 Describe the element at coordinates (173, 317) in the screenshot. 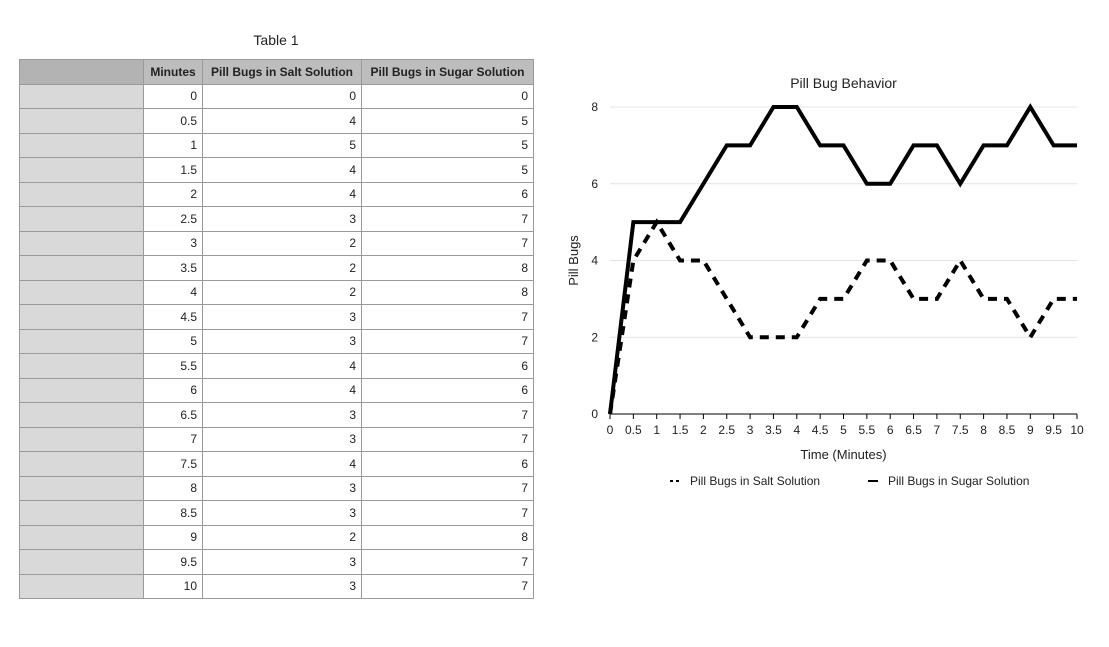

I see `minutes-cell: 4.5` at that location.